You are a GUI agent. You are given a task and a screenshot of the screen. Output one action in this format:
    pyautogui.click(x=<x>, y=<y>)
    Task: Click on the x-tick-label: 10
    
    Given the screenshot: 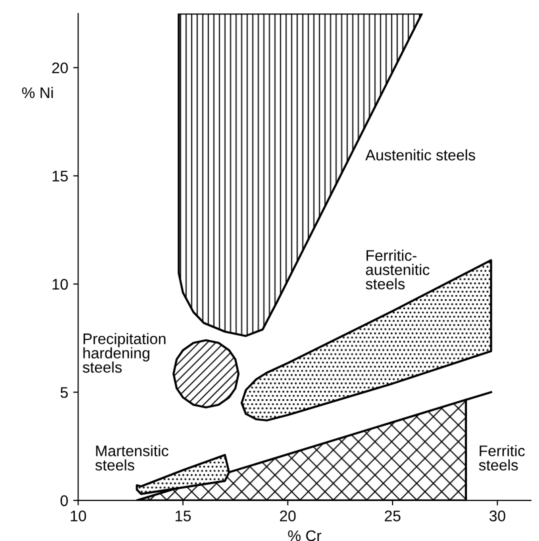 What is the action you would take?
    pyautogui.click(x=78, y=516)
    